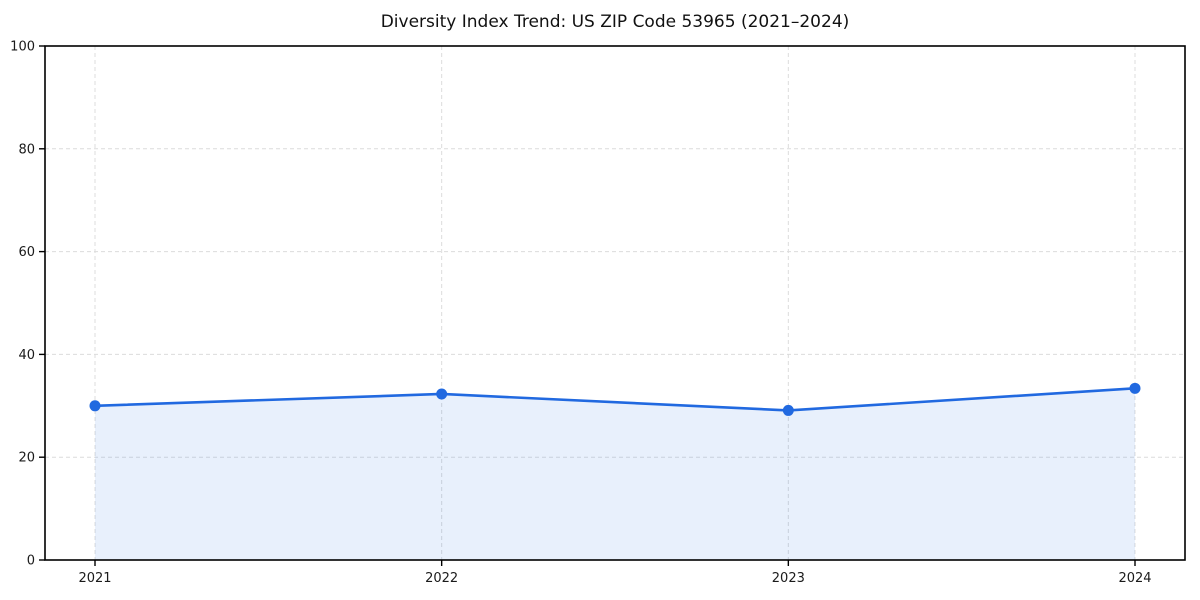 This screenshot has height=600, width=1200. Describe the element at coordinates (1135, 388) in the screenshot. I see `data-point-2024` at that location.